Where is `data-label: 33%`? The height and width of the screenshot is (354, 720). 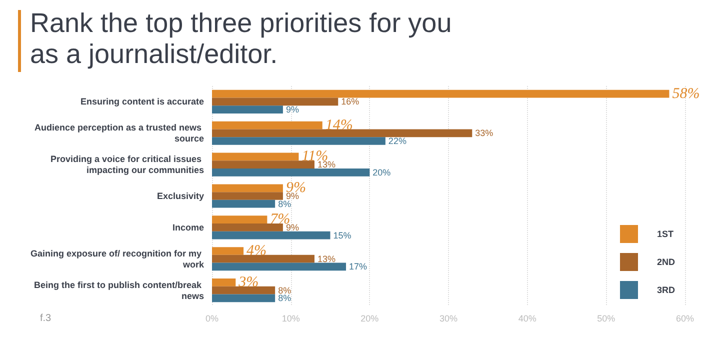 data-label: 33% is located at coordinates (484, 133).